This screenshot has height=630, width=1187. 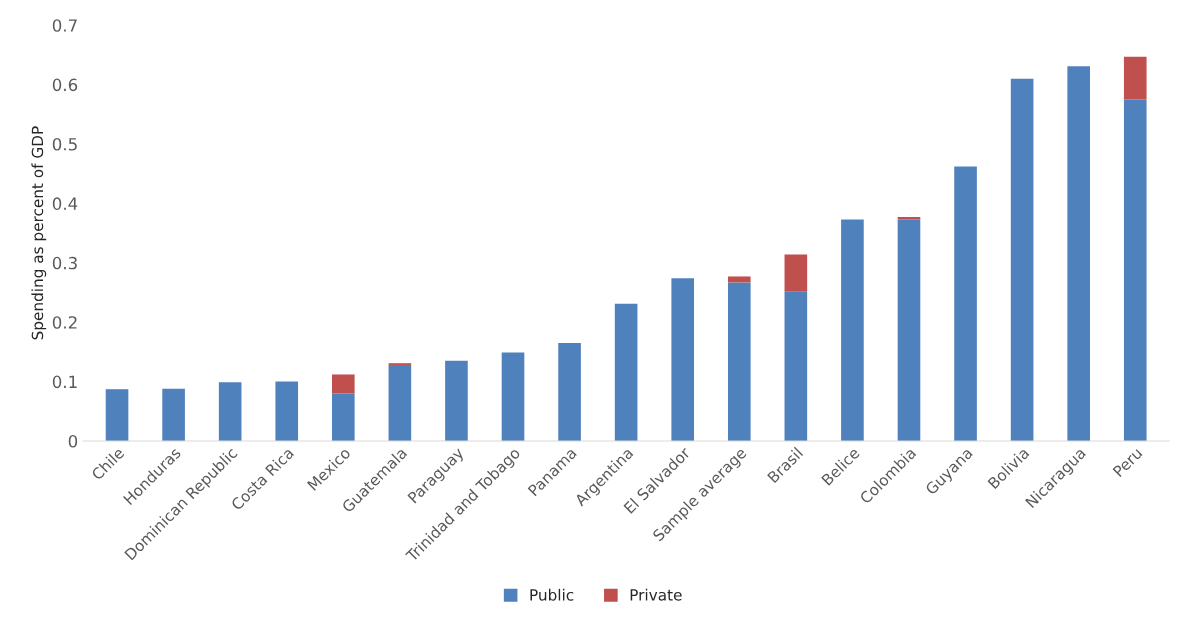 What do you see at coordinates (65, 85) in the screenshot?
I see `y-tick-label: 0.6` at bounding box center [65, 85].